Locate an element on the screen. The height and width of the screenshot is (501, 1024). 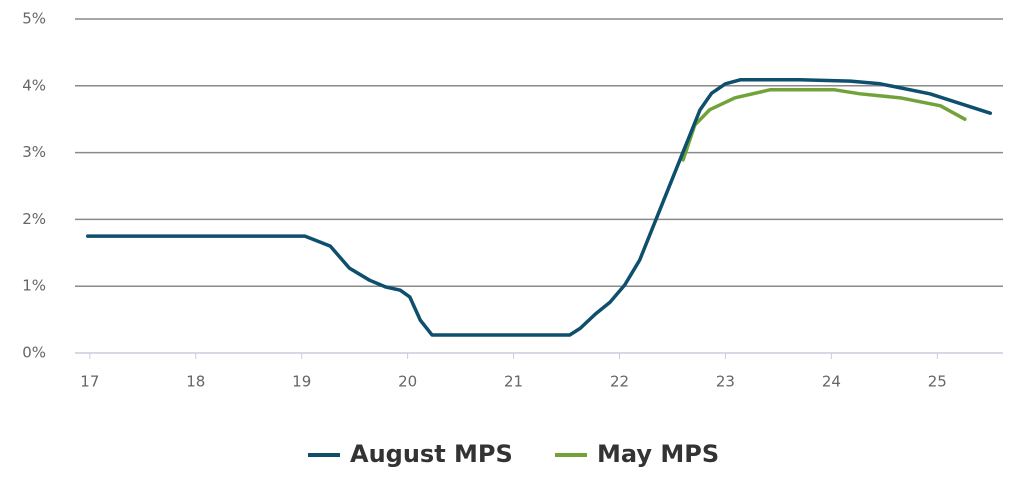
x-tick-label: 17 is located at coordinates (89, 382).